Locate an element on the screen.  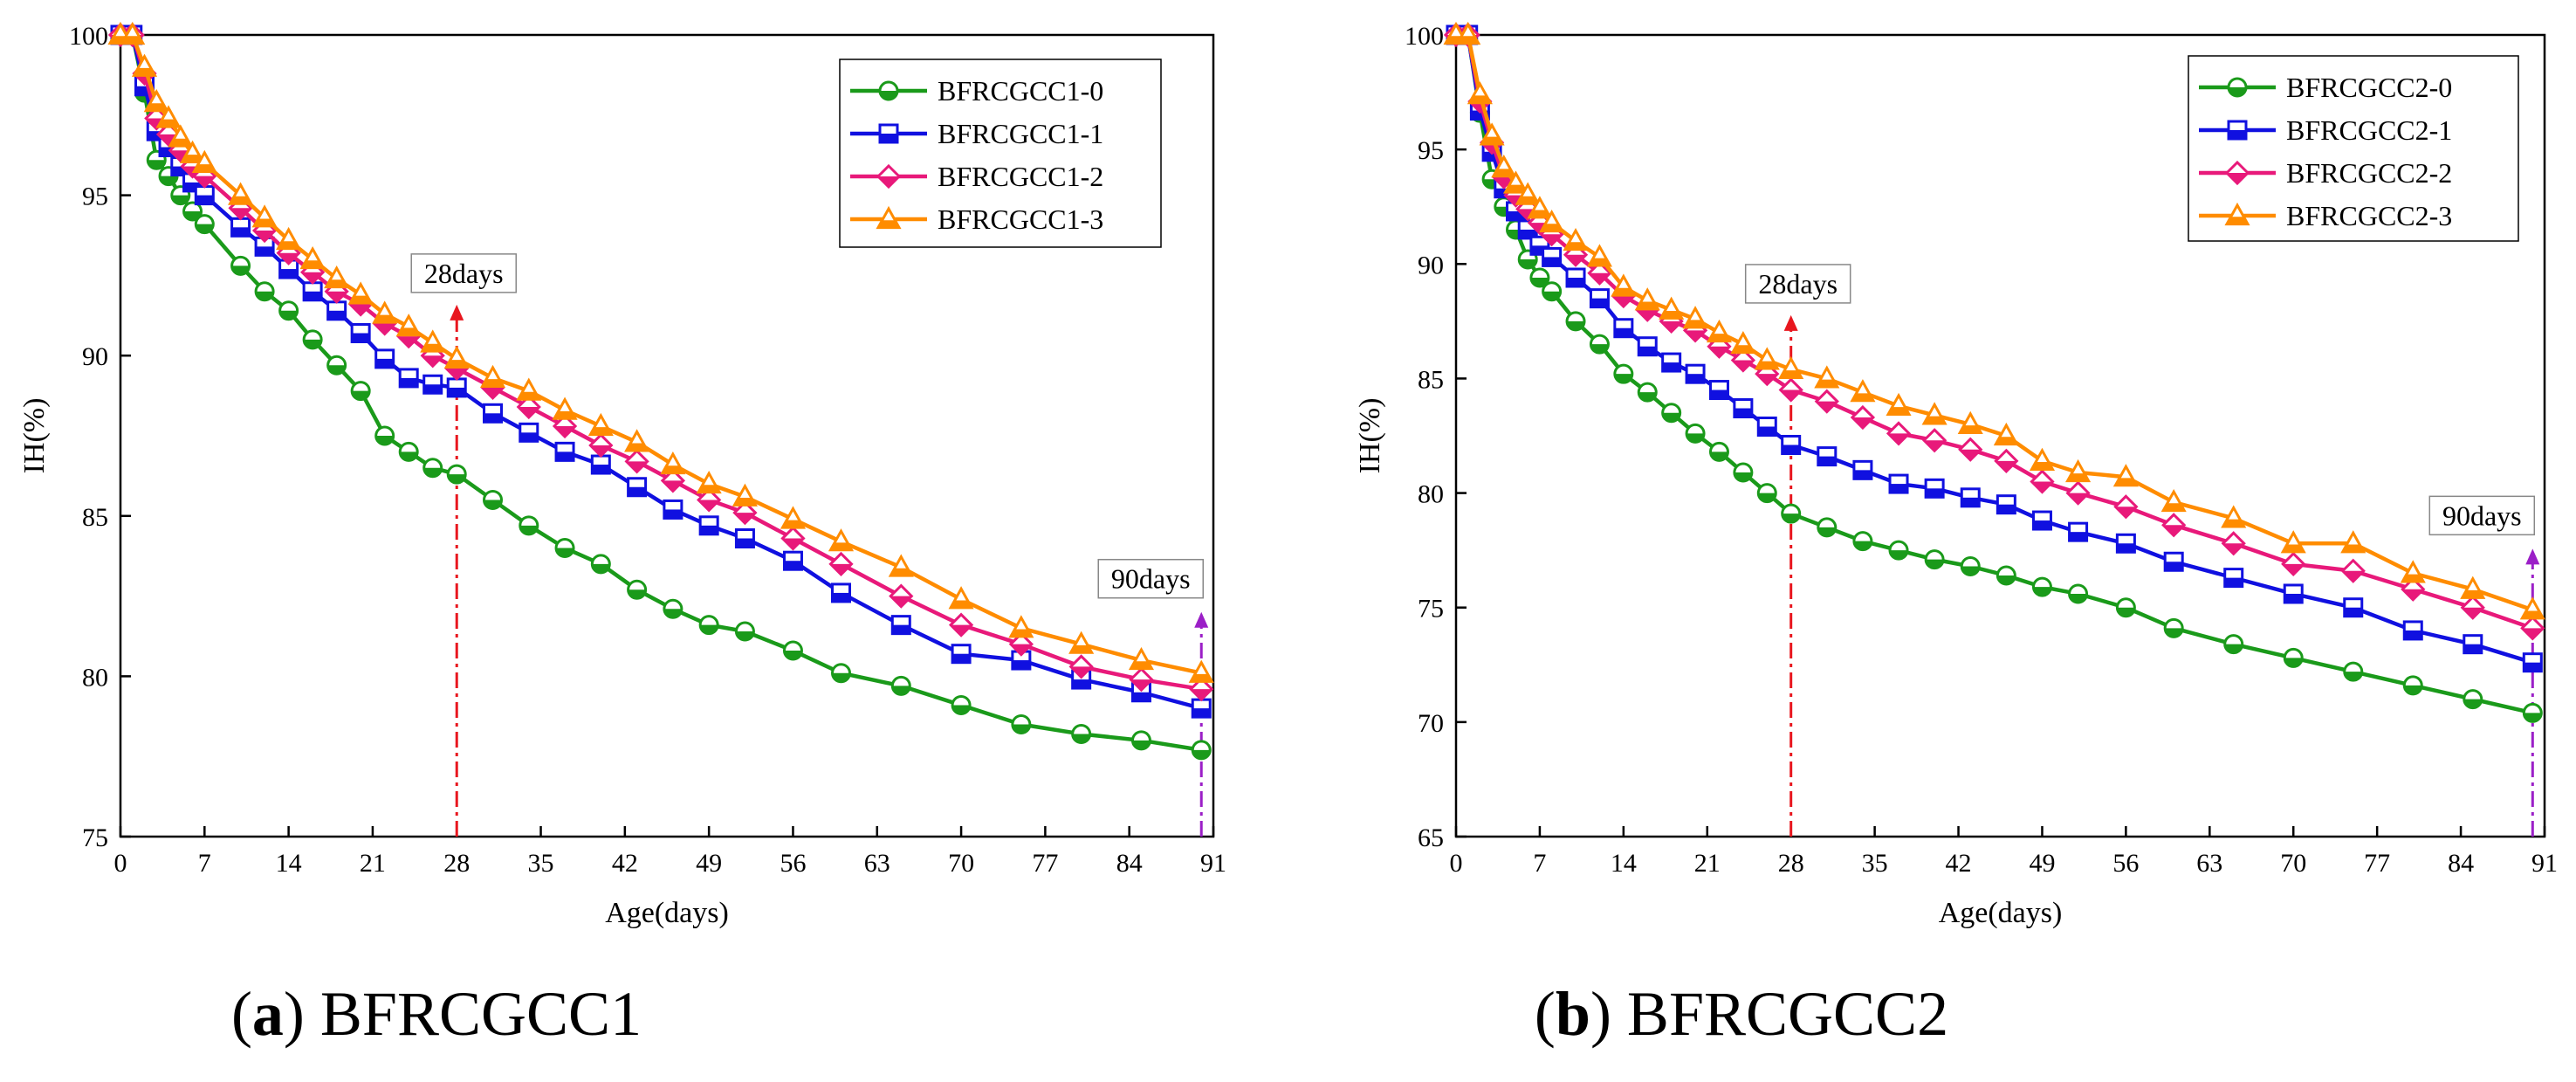
chart-a-y-axis-label: IH(%) is located at coordinates (35, 436).